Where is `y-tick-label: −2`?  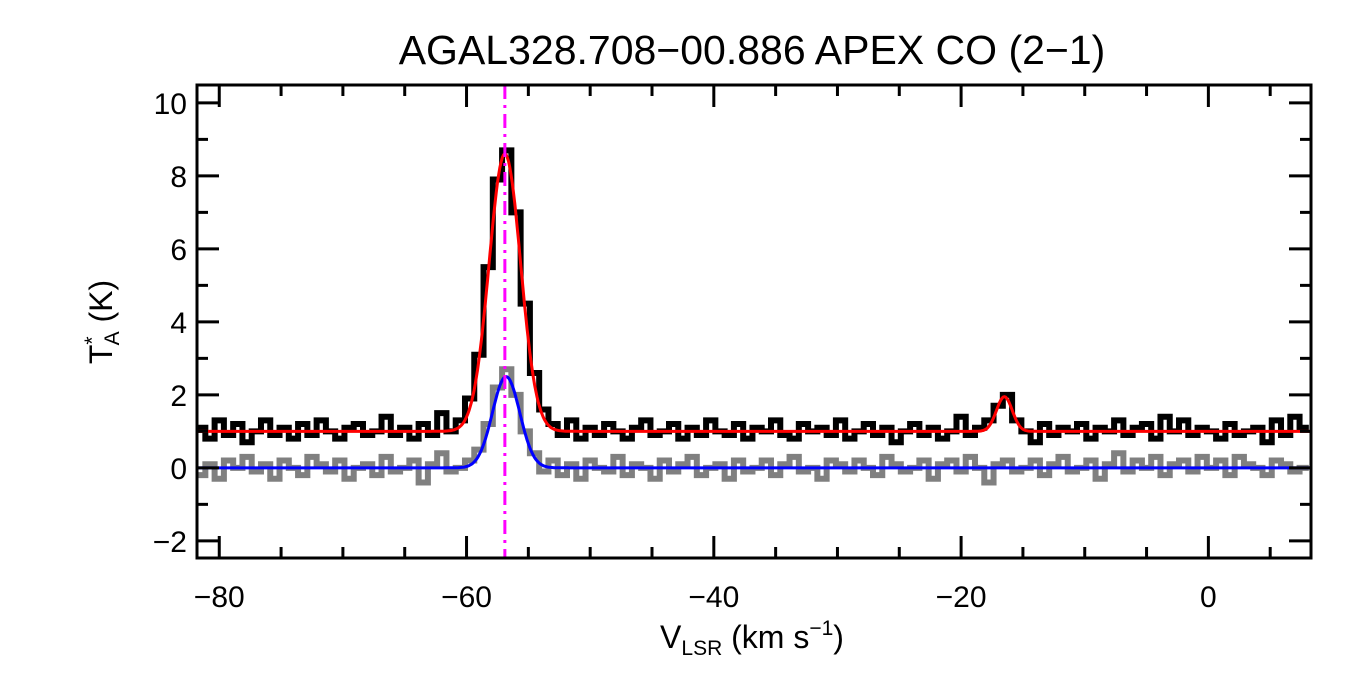 y-tick-label: −2 is located at coordinates (170, 542).